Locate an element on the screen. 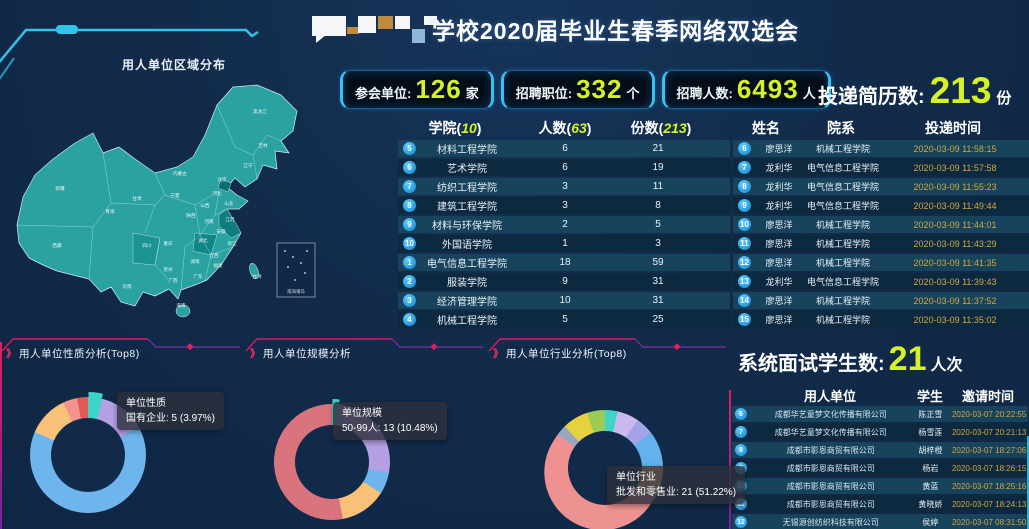  province-label: 宁夏 is located at coordinates (175, 195).